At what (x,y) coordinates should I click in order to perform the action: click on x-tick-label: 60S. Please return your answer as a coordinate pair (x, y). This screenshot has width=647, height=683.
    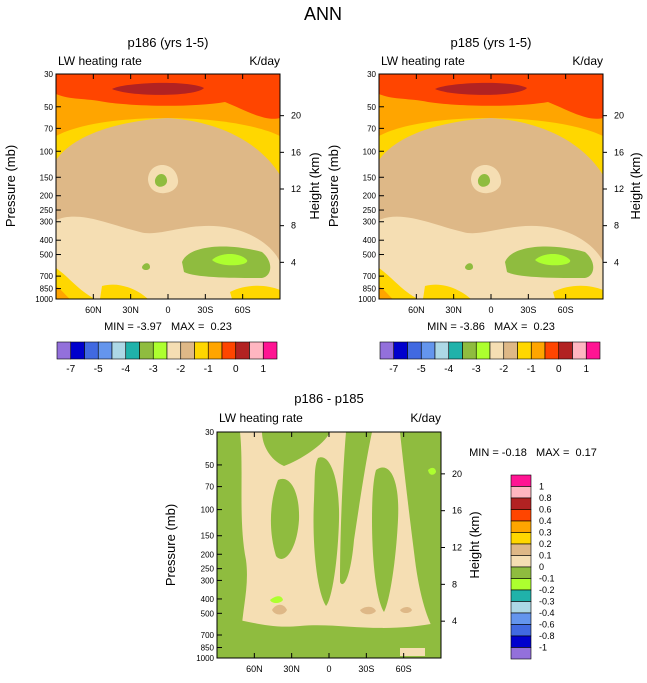
    Looking at the image, I should click on (404, 669).